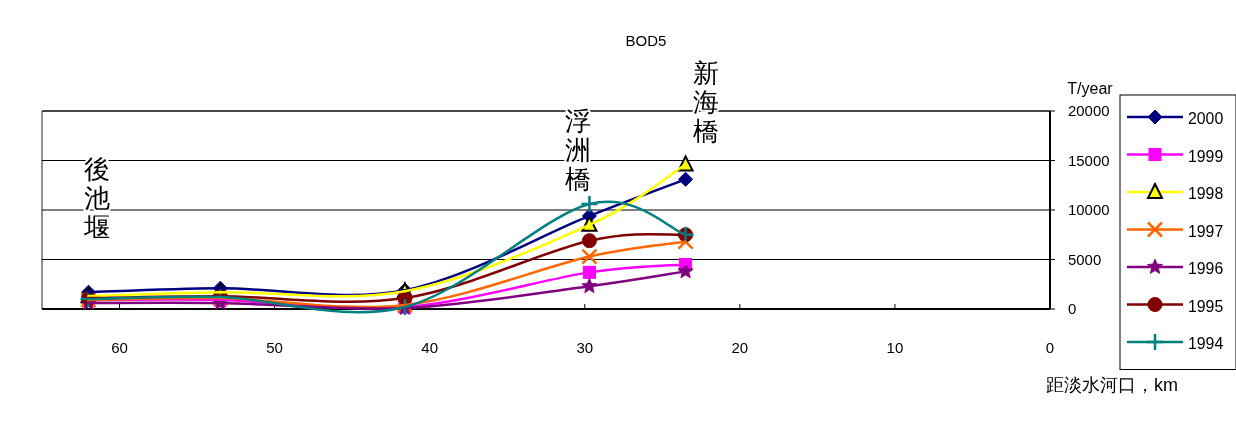 This screenshot has width=1236, height=421. I want to click on x-tick-label: 30, so click(585, 347).